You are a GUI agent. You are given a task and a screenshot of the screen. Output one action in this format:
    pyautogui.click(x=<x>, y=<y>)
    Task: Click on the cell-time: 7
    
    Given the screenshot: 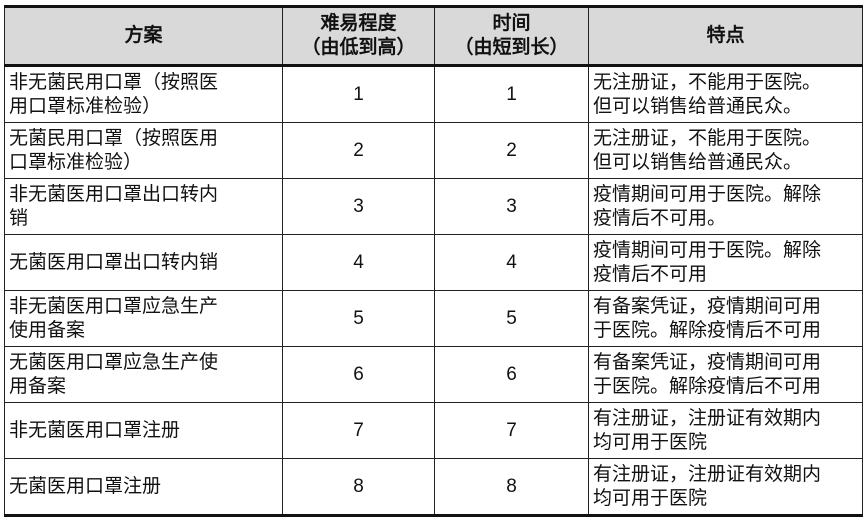 What is the action you would take?
    pyautogui.click(x=511, y=430)
    